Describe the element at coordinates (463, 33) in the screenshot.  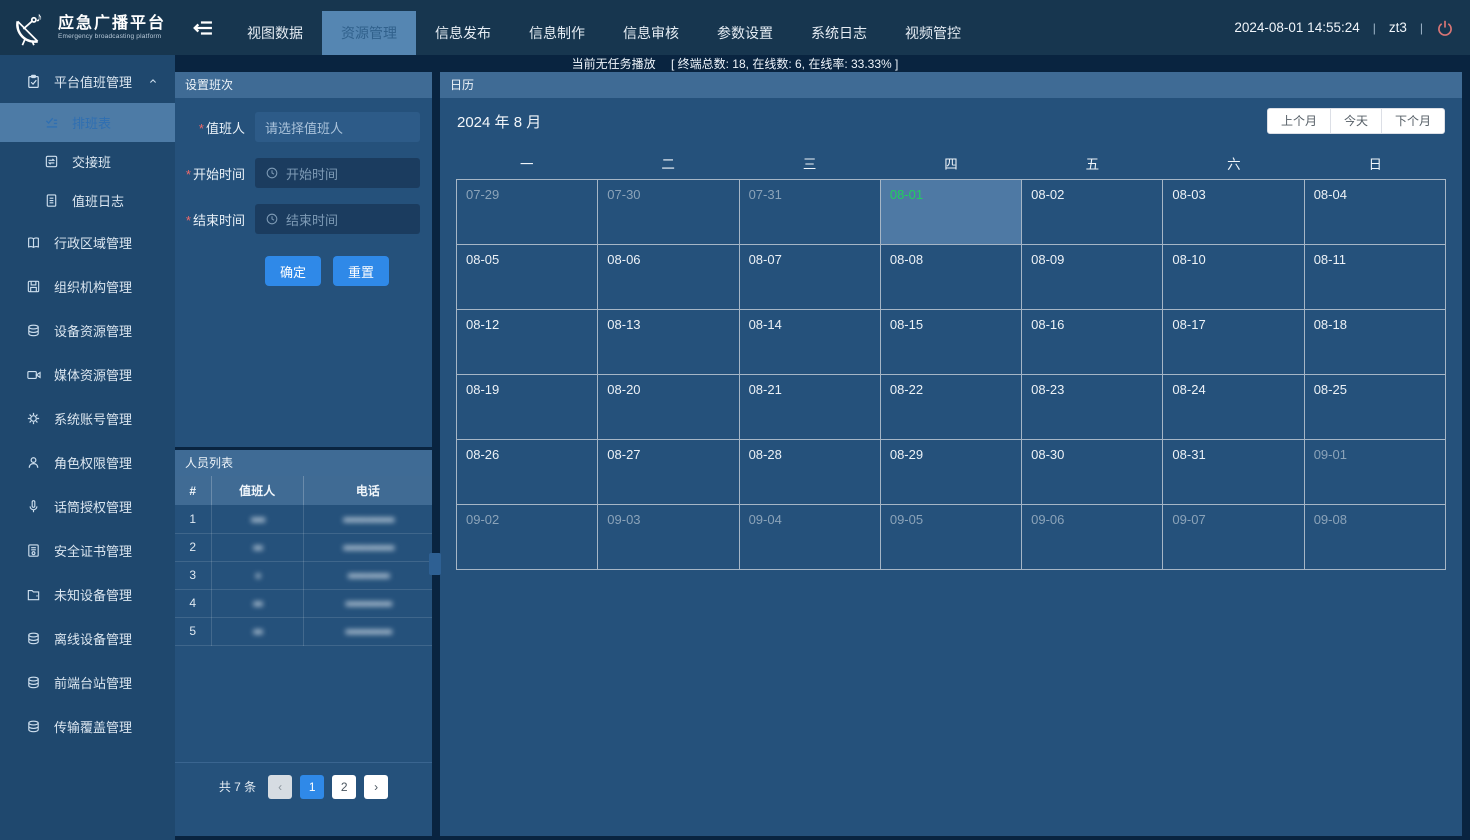
I see `nav-tab-info-publish: 信息发布` at that location.